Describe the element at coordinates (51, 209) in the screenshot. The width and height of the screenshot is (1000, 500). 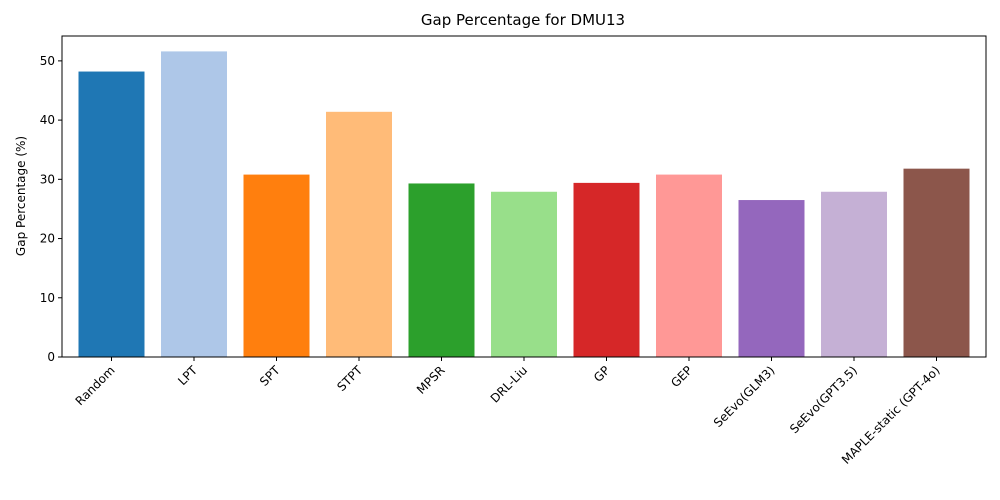
I see `y-axis-ticks: 0 10 20 30 40 50` at that location.